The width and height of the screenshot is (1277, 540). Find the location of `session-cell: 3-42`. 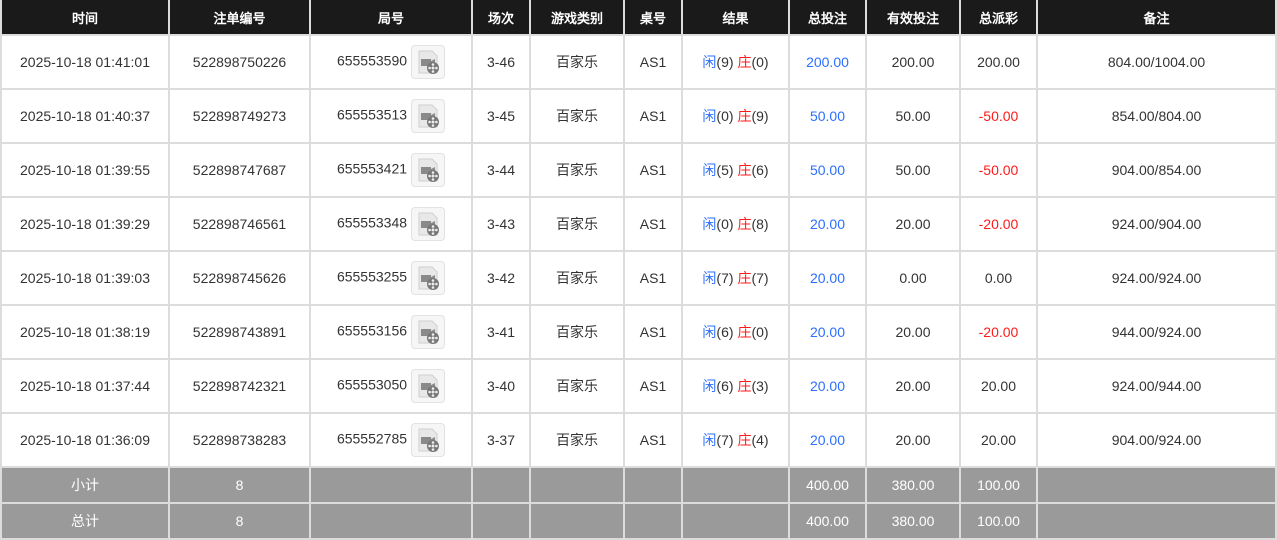

session-cell: 3-42 is located at coordinates (501, 278).